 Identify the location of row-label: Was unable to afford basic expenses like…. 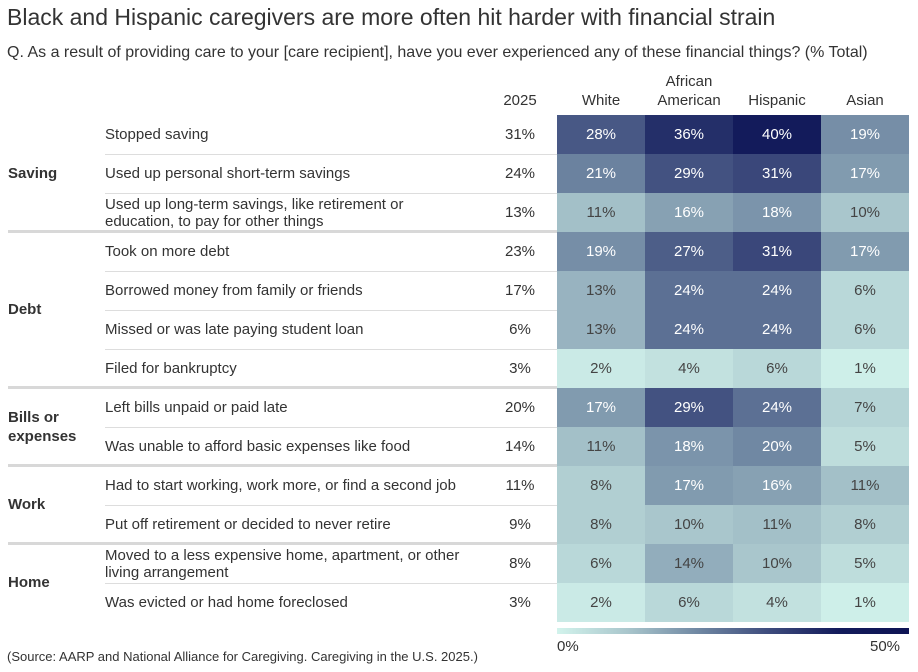
(258, 446).